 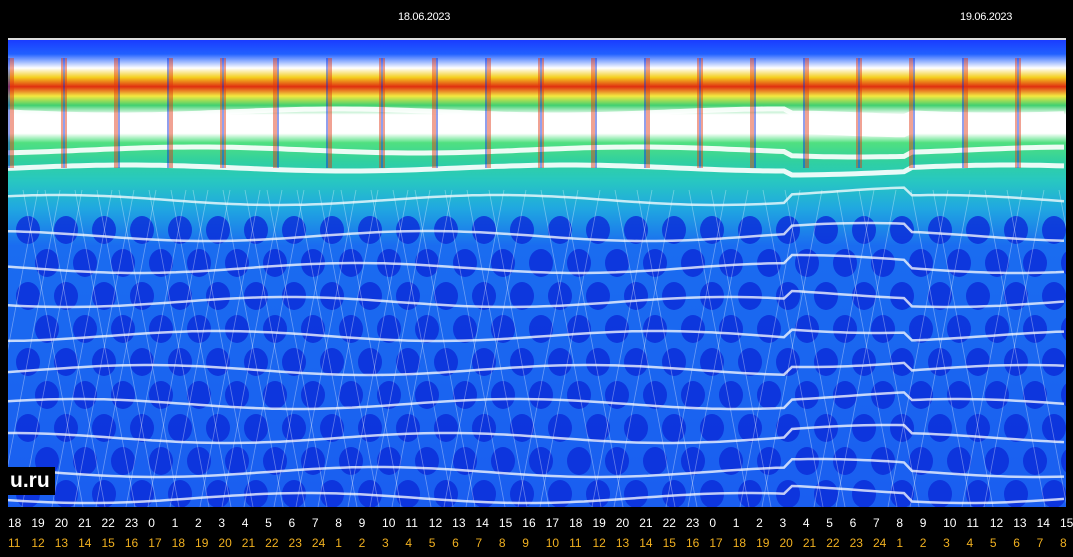 What do you see at coordinates (529, 523) in the screenshot?
I see `tick-utc: 16` at bounding box center [529, 523].